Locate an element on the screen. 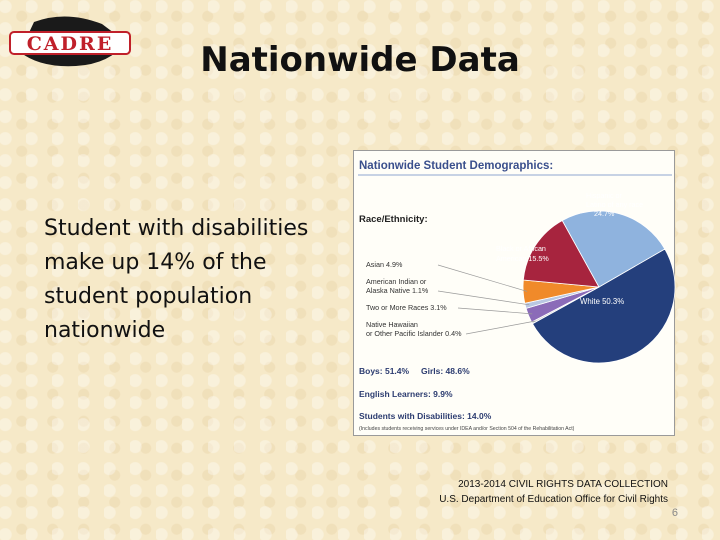  cadre-logo: CADRE is located at coordinates (70, 41).